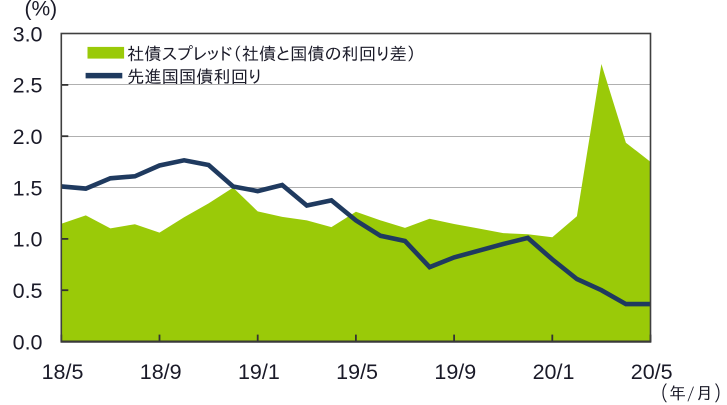  I want to click on svg-text: 20/5, so click(652, 372).